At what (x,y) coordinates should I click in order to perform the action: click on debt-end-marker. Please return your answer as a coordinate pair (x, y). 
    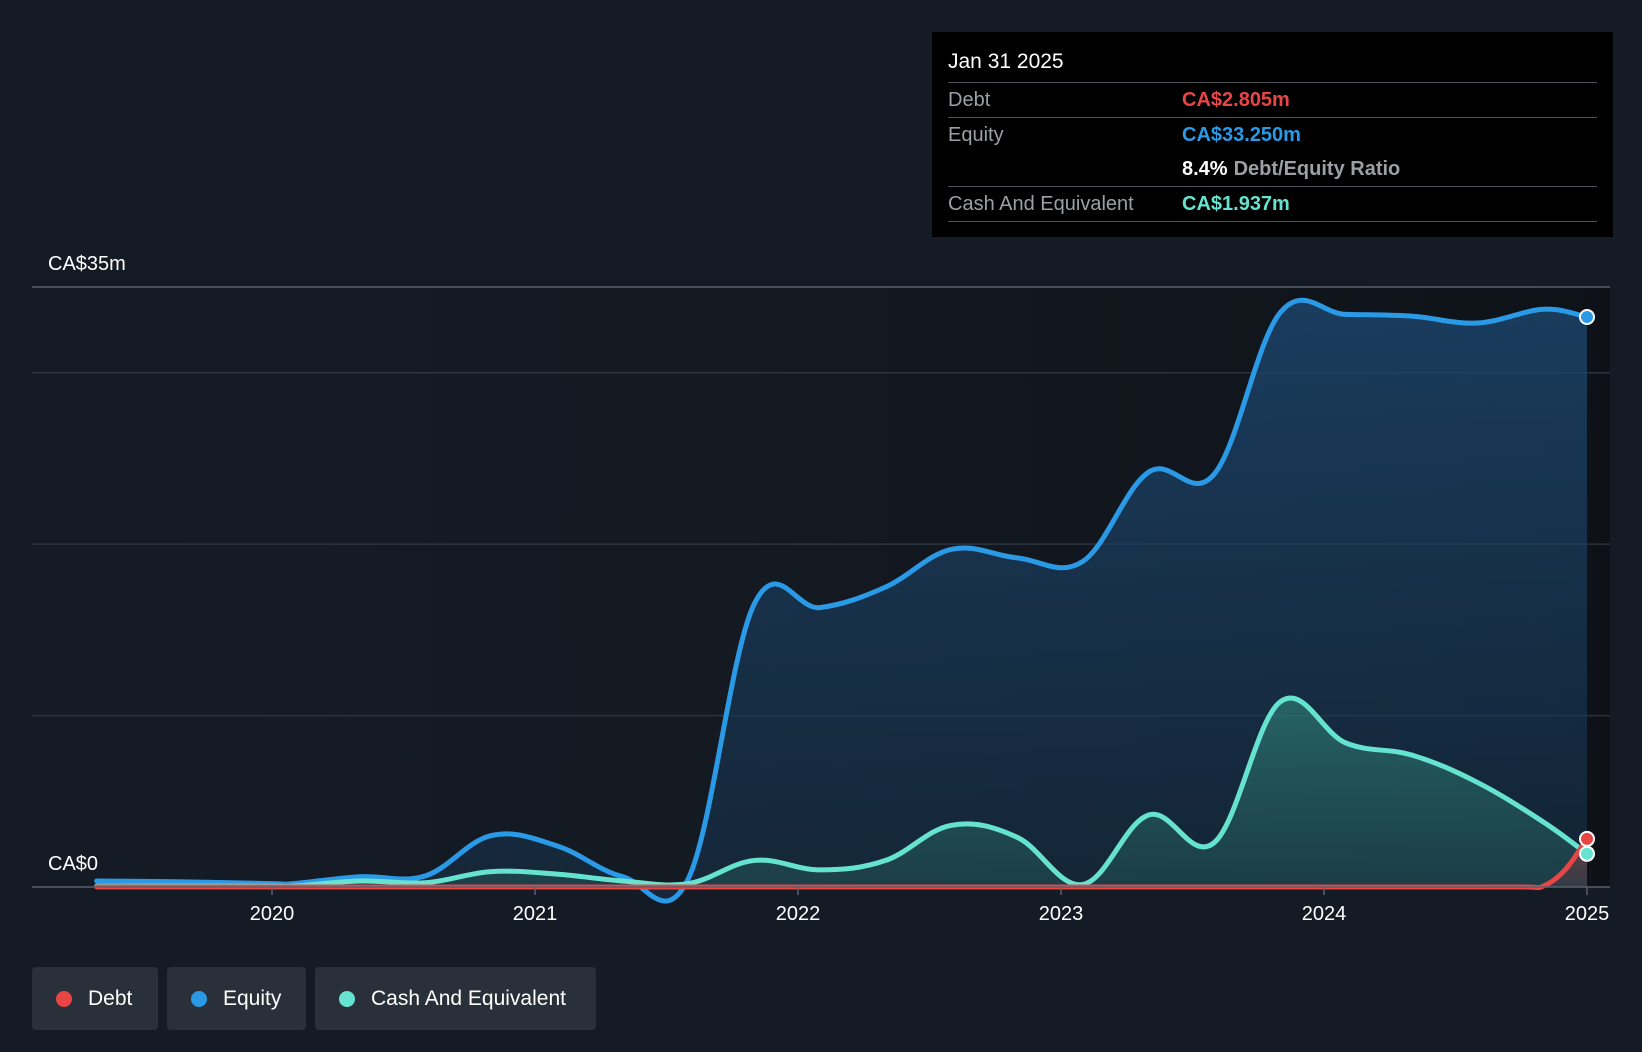
    Looking at the image, I should click on (1587, 838).